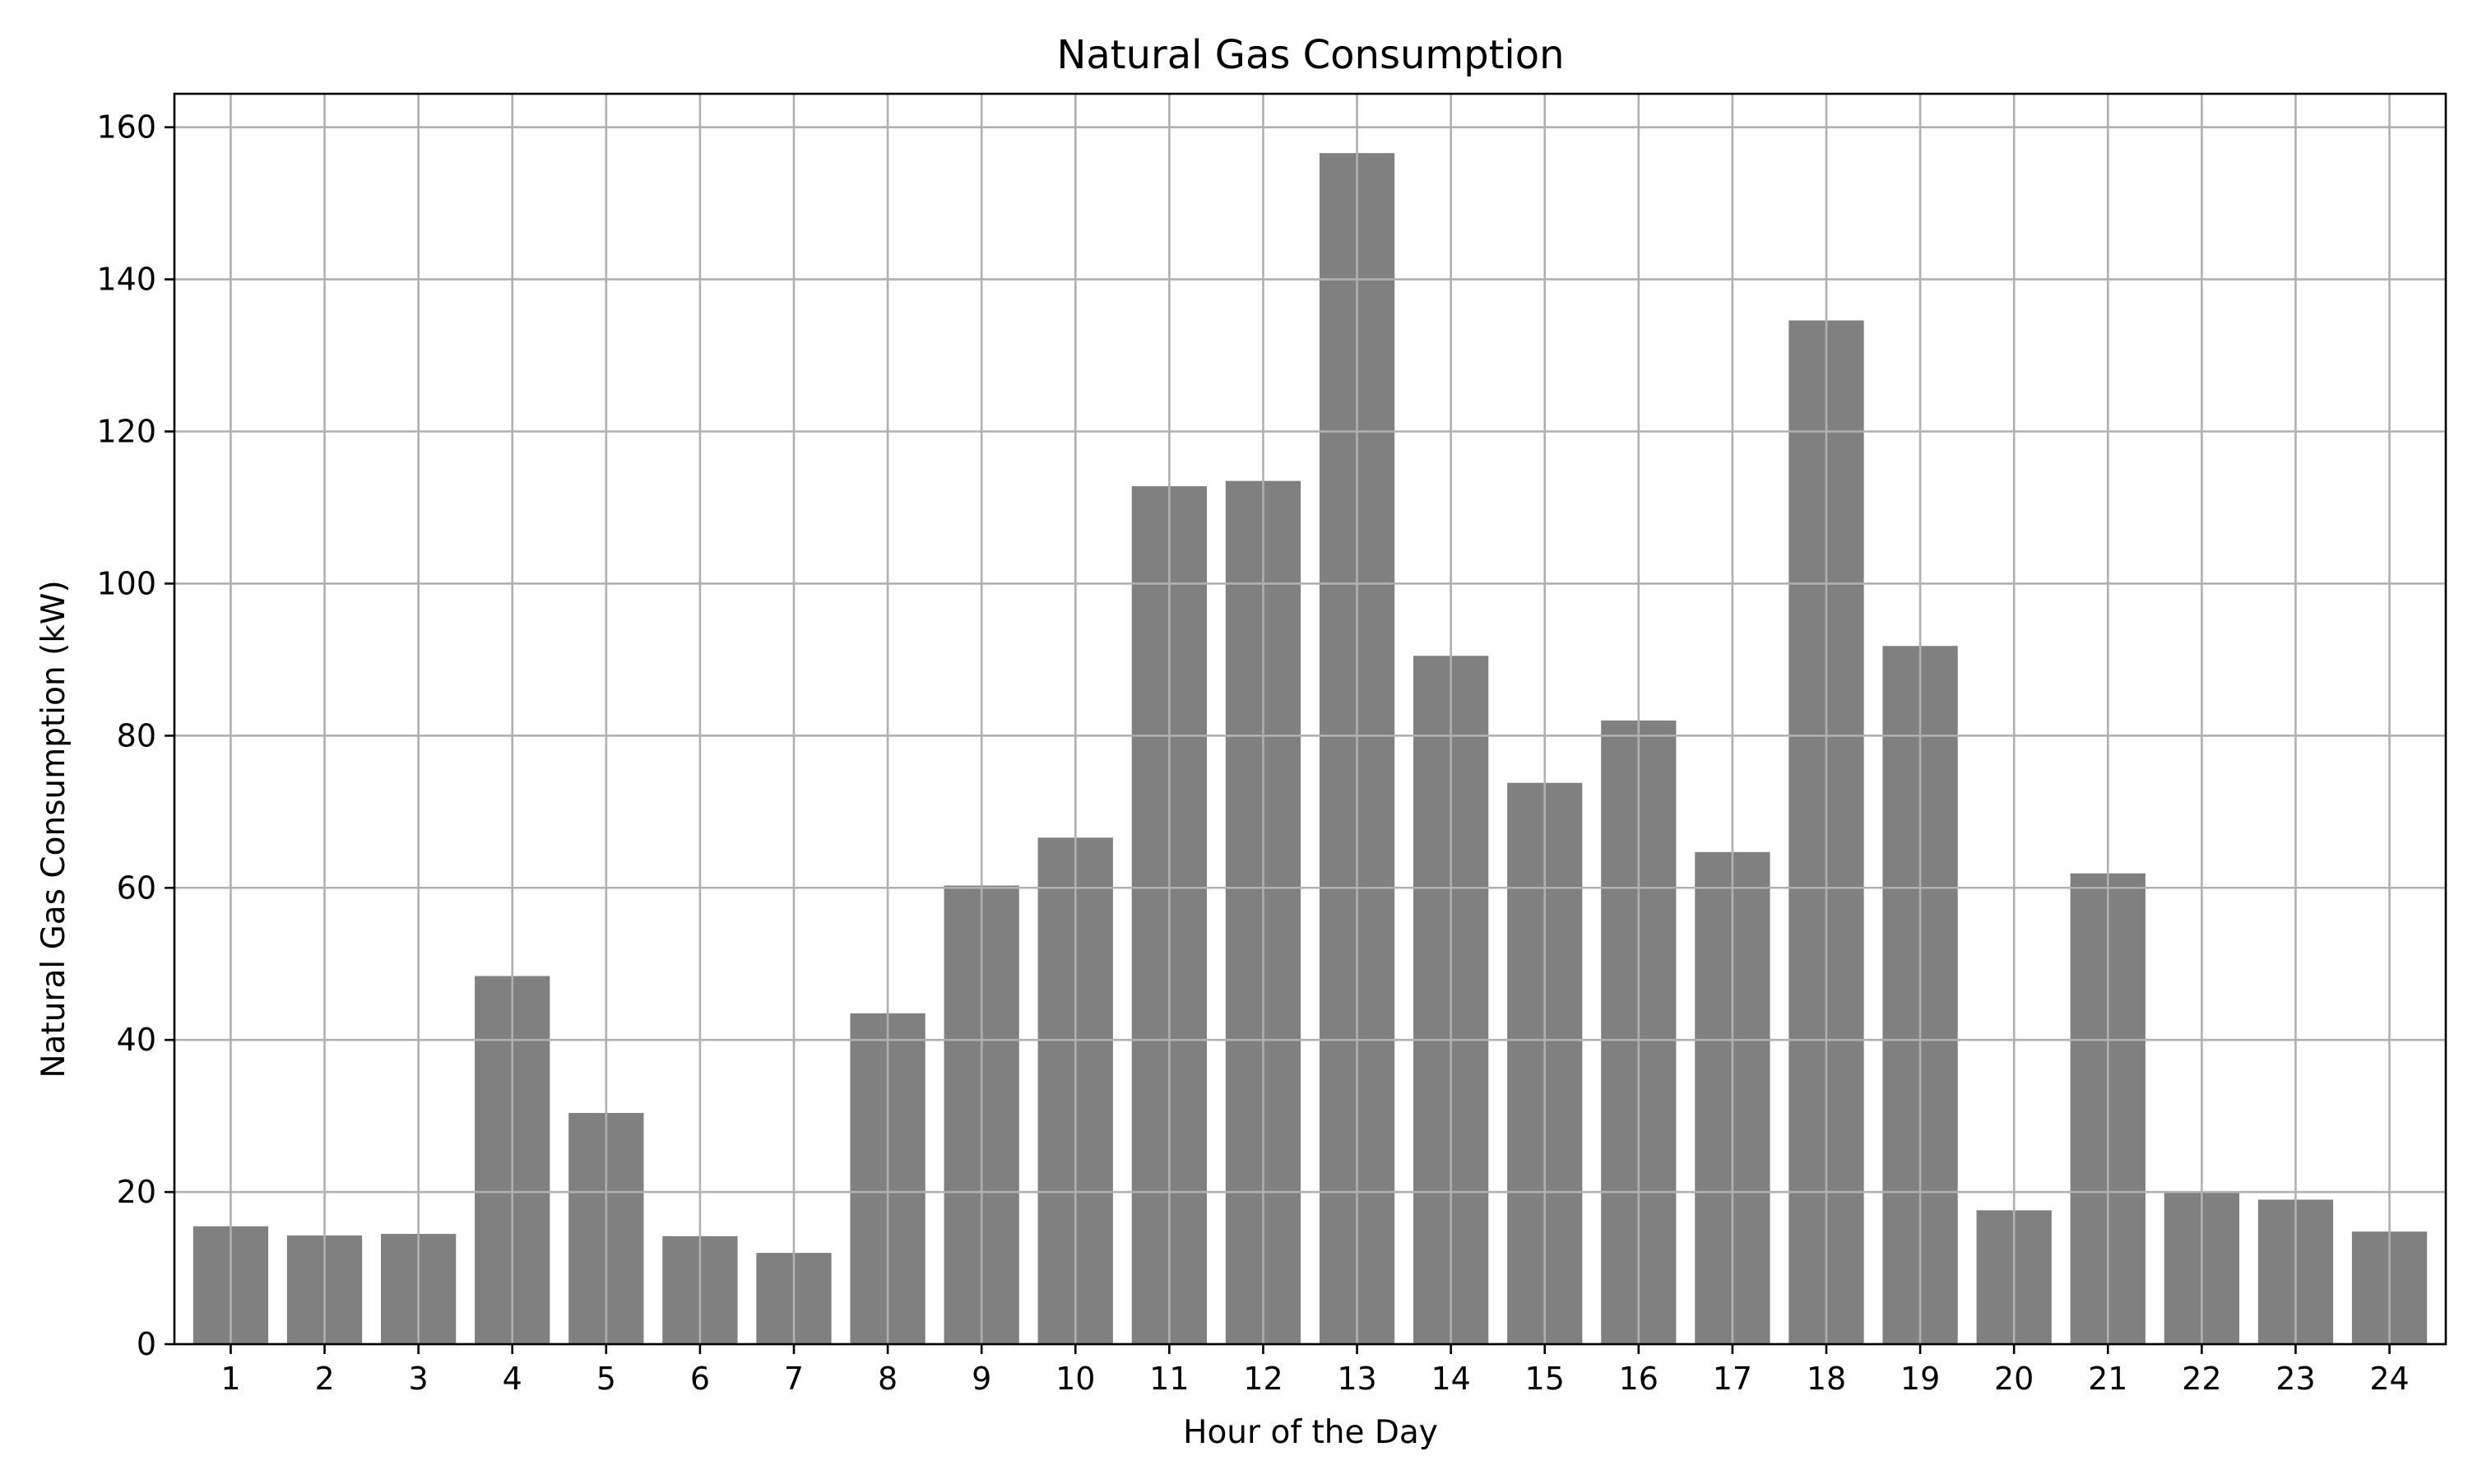  What do you see at coordinates (512, 1379) in the screenshot?
I see `x-tick-label: 4` at bounding box center [512, 1379].